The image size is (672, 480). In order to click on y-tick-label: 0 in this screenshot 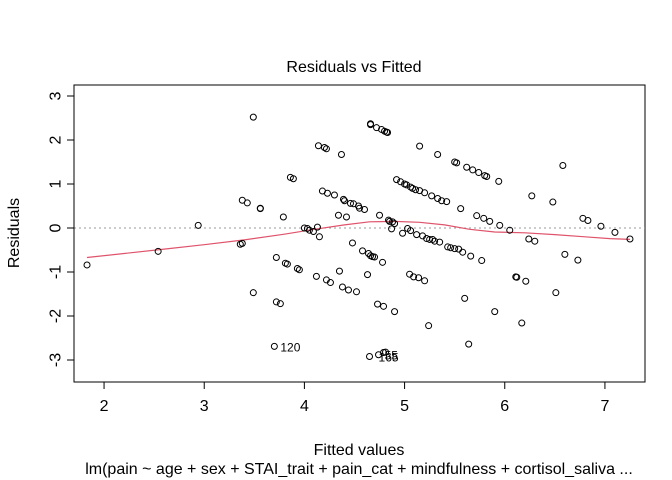, I will do `click(56, 227)`.